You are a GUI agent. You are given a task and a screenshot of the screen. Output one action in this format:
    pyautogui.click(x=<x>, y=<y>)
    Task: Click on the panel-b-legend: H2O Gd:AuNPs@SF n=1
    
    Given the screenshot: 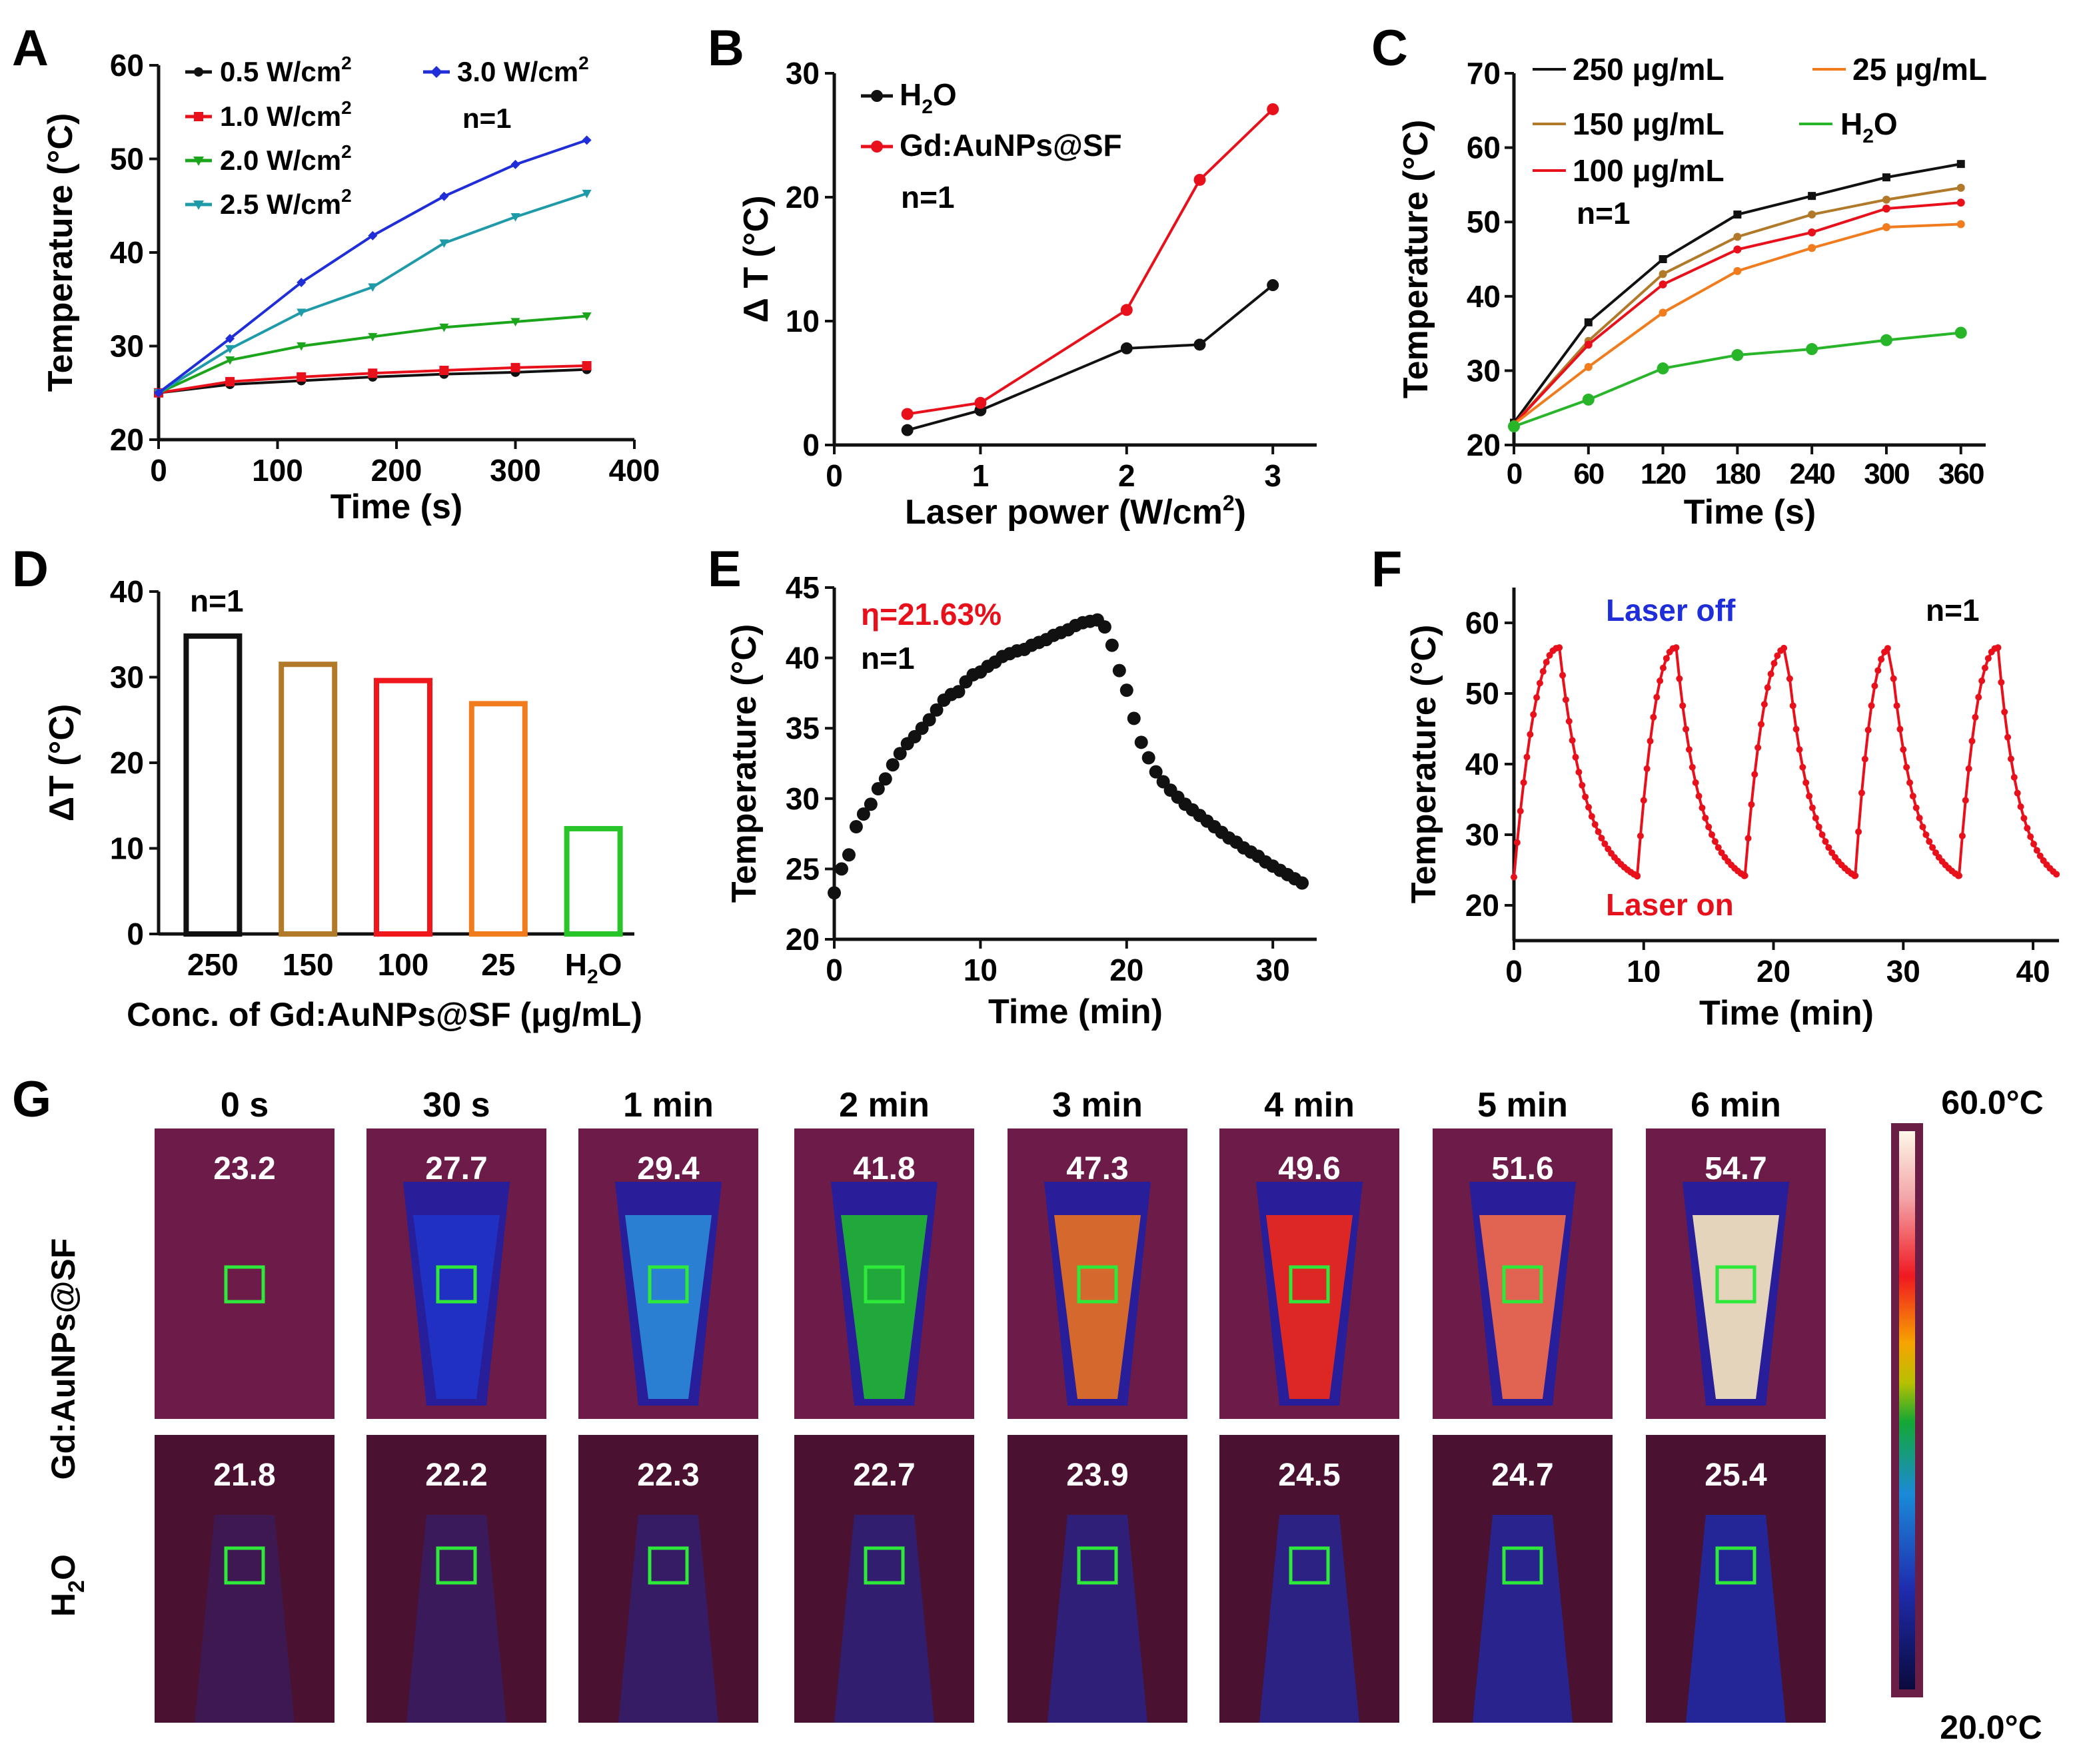 What is the action you would take?
    pyautogui.click(x=992, y=146)
    